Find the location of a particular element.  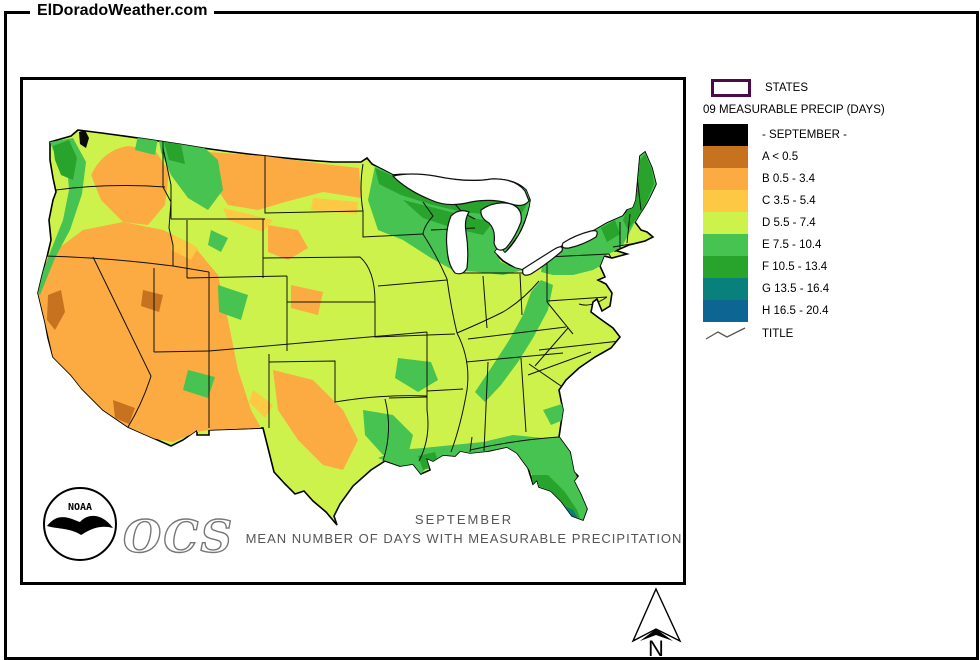

legend-row: H 16.5 - 20.4 is located at coordinates (839, 311).